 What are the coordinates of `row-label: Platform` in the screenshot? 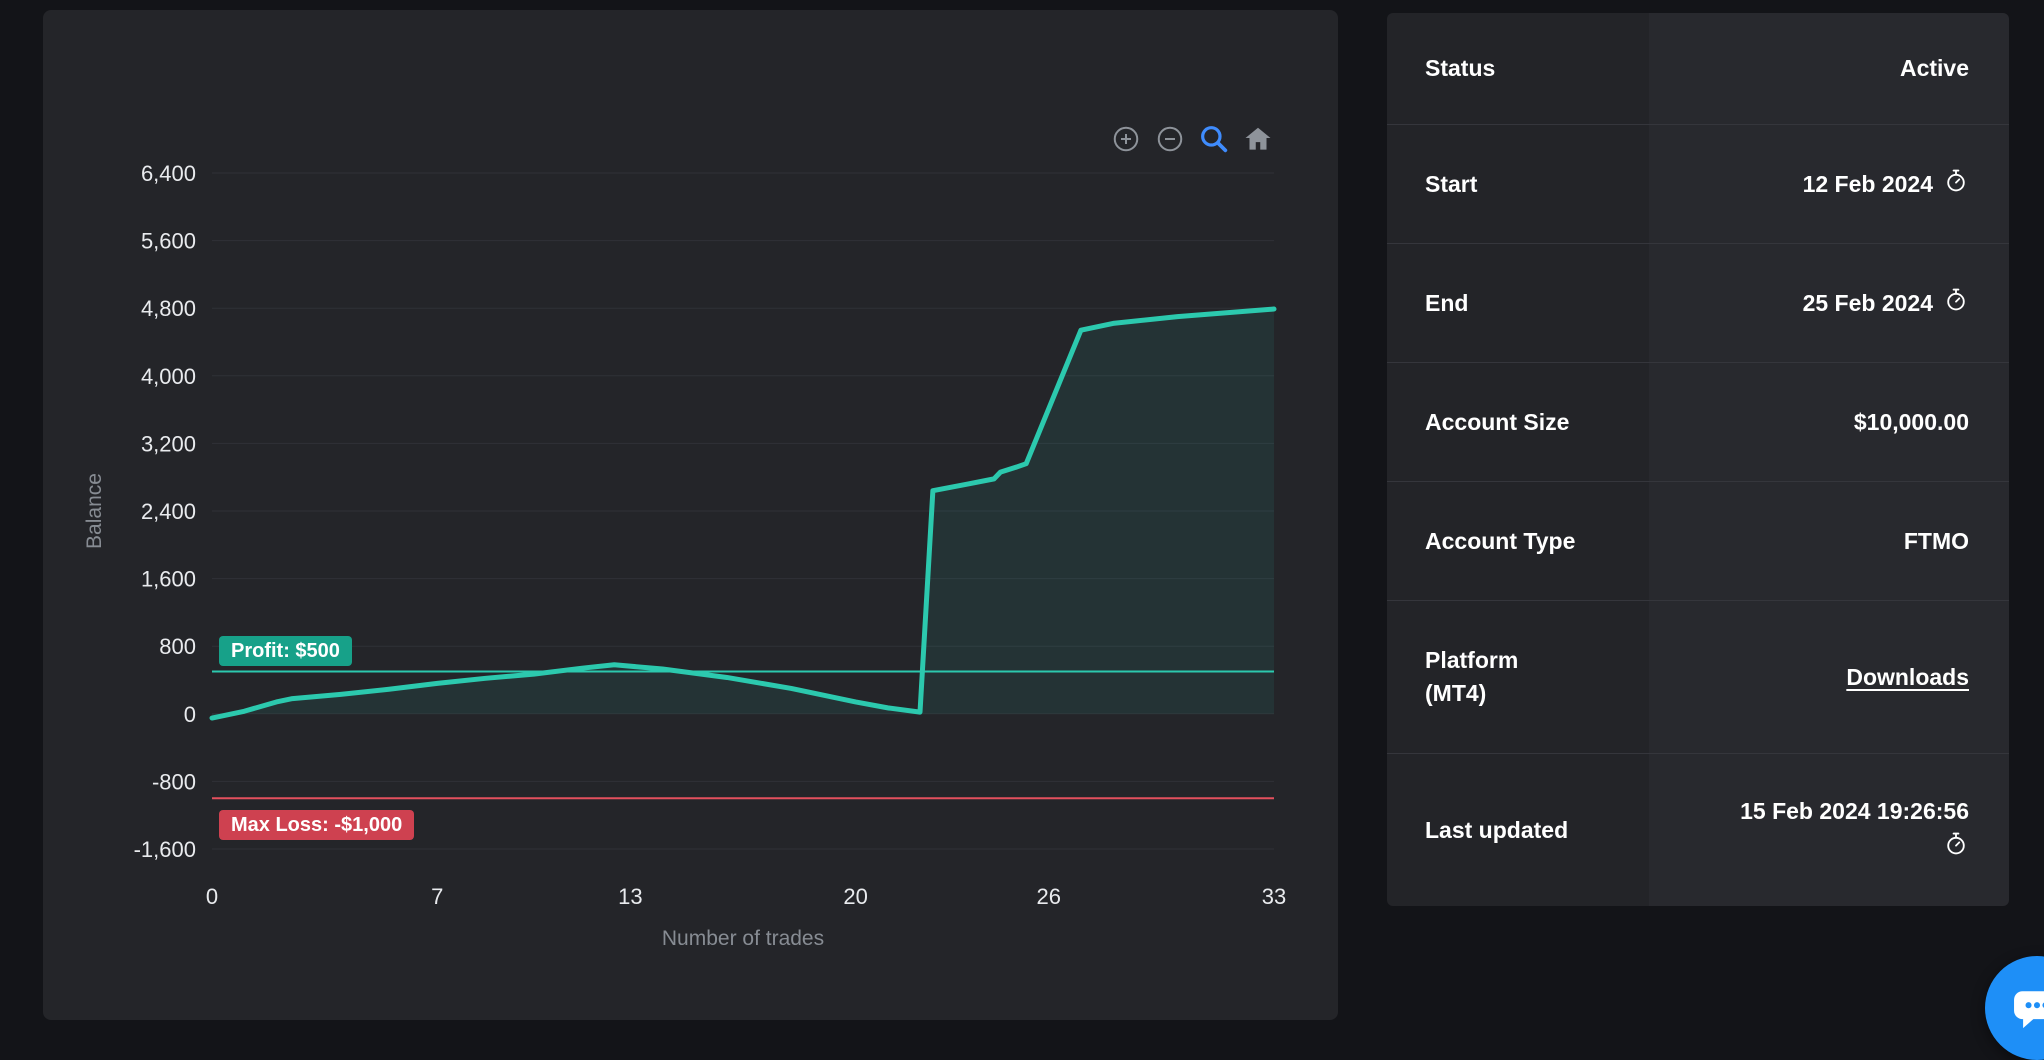 It's located at (1472, 659).